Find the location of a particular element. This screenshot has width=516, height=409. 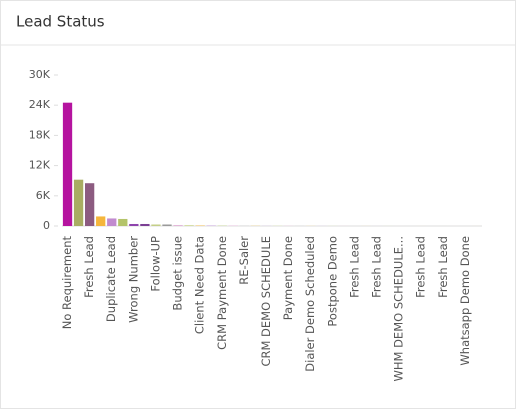

y-tick-label: 12K is located at coordinates (40, 165).